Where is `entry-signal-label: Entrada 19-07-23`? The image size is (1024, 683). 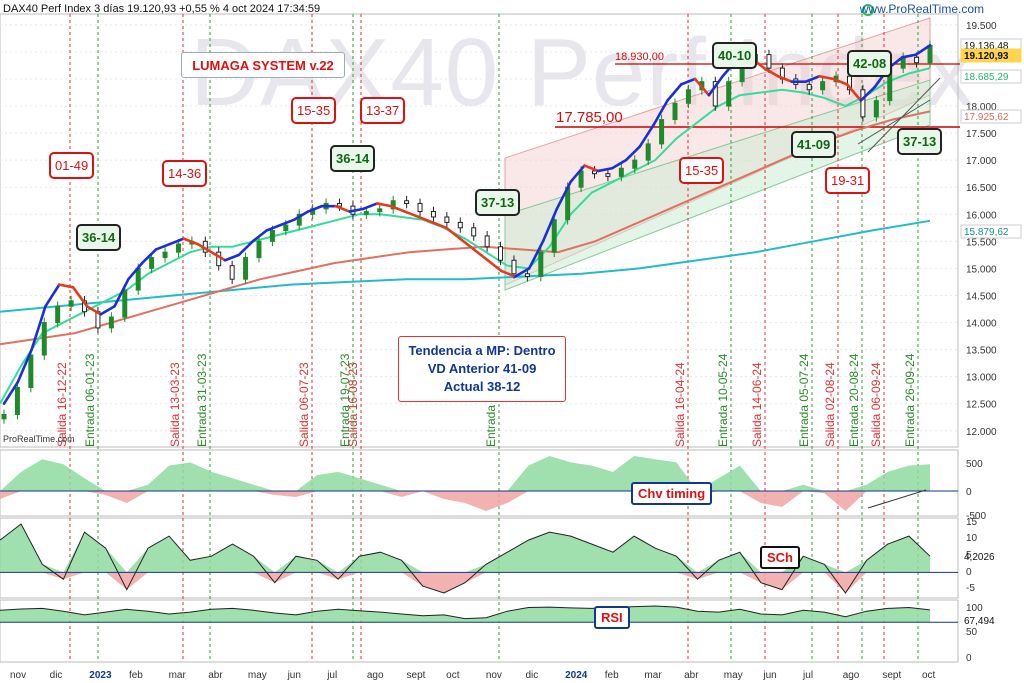 entry-signal-label: Entrada 19-07-23 is located at coordinates (345, 400).